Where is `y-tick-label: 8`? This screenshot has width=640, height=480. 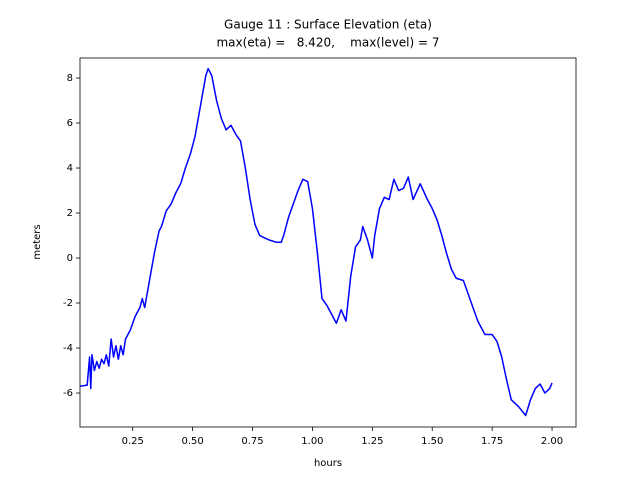
y-tick-label: 8 is located at coordinates (70, 78).